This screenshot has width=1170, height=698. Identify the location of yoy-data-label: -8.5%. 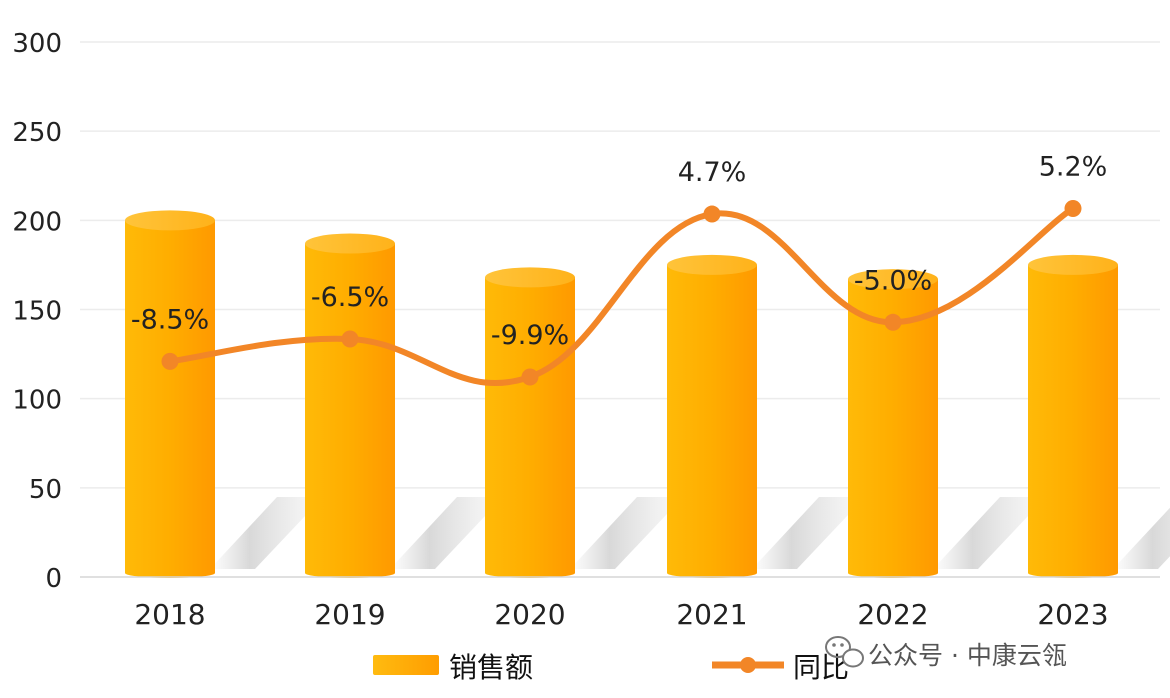
(170, 319).